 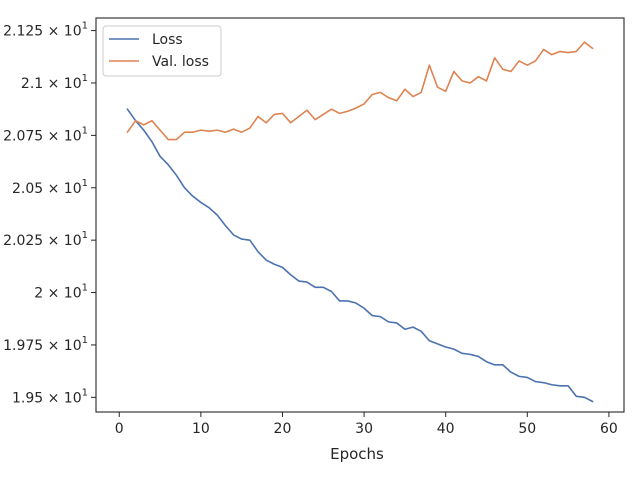 I want to click on x-axis: 0 10 20 30 40 50 60, so click(x=366, y=424).